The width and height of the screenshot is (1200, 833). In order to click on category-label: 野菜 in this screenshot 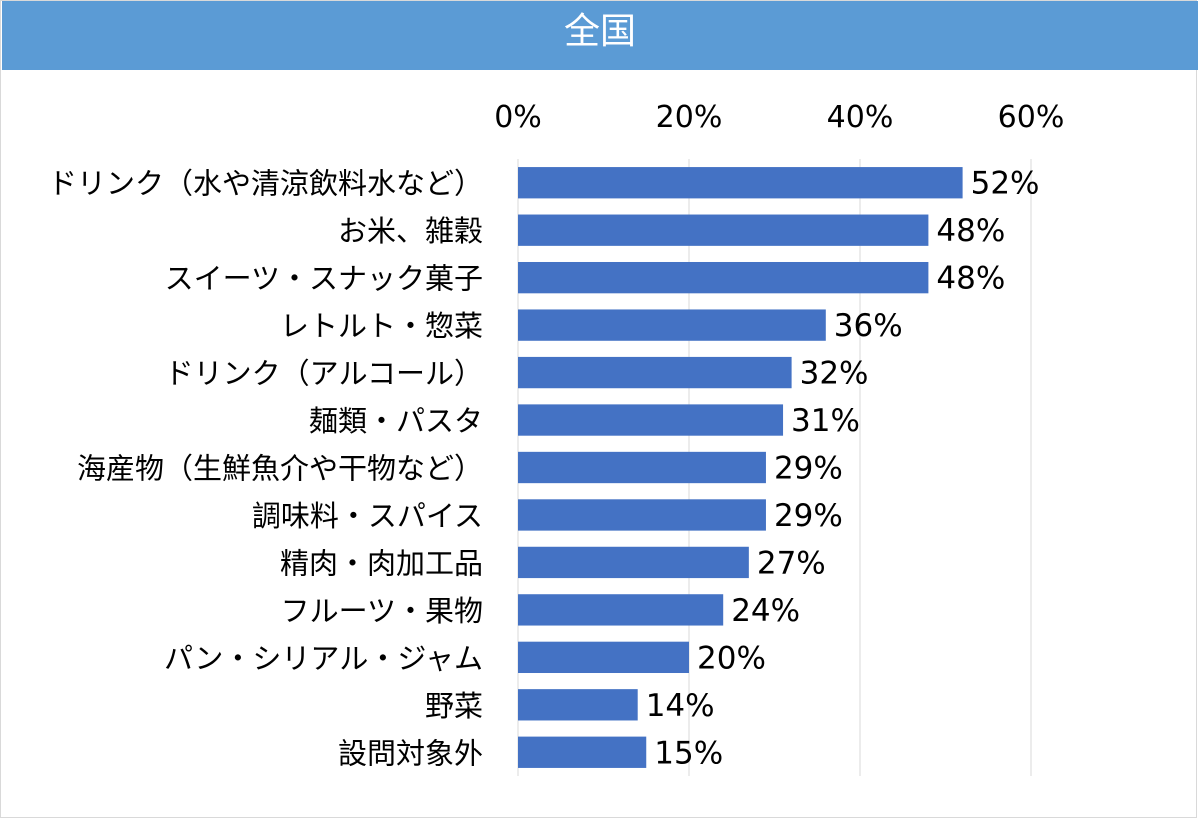, I will do `click(454, 706)`.